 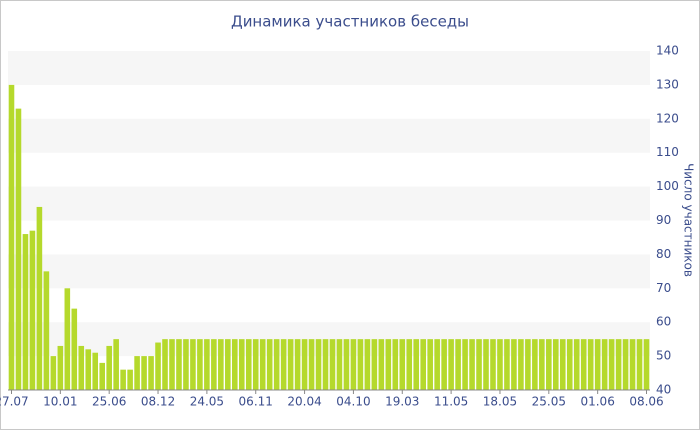 I want to click on x-tick-label: 01.06, so click(x=597, y=402).